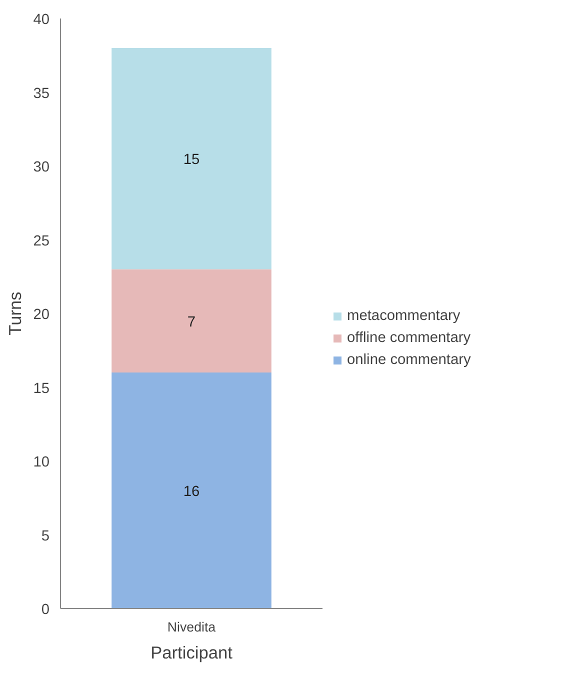  I want to click on data-label: 15, so click(191, 160).